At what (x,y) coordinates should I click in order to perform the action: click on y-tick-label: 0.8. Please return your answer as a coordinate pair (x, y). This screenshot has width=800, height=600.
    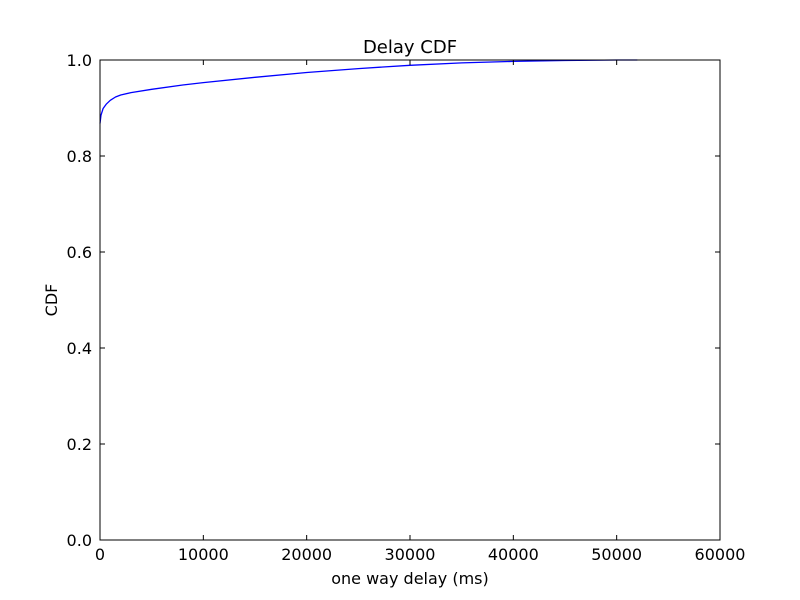
    Looking at the image, I should click on (79, 156).